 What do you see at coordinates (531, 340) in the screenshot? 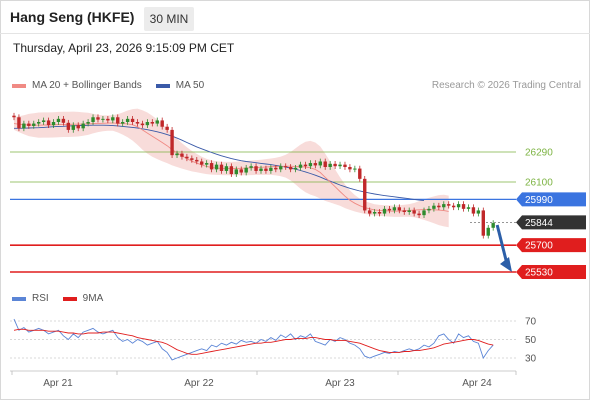
I see `rsi-tick-label: 50` at bounding box center [531, 340].